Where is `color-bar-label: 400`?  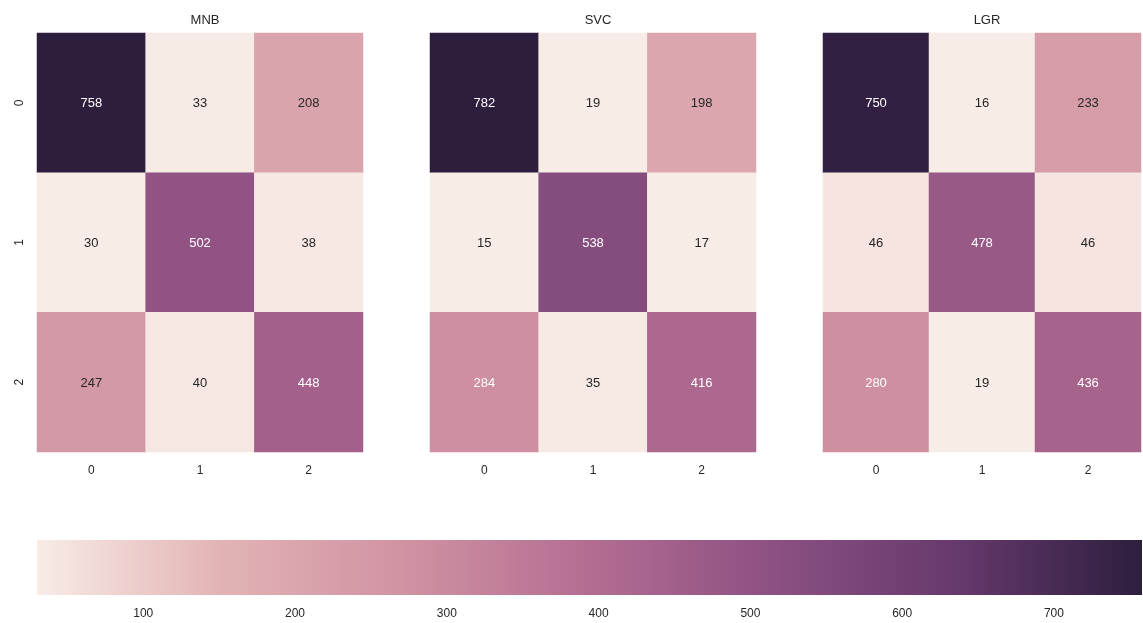
color-bar-label: 400 is located at coordinates (598, 613).